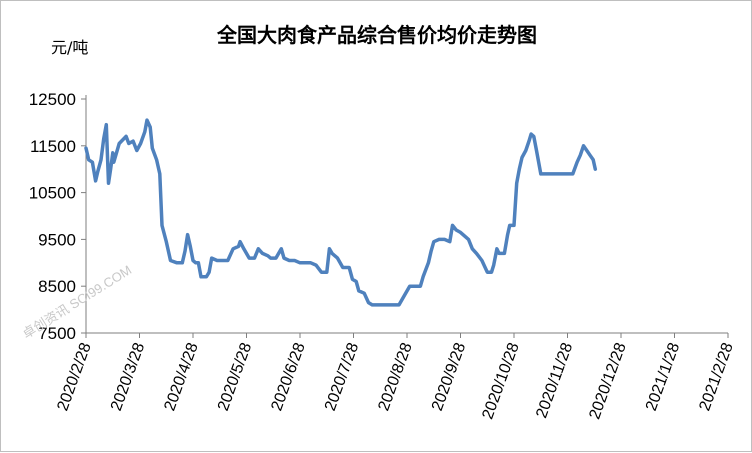  Describe the element at coordinates (716, 376) in the screenshot. I see `x-tick-label: 2021/2/28` at that location.